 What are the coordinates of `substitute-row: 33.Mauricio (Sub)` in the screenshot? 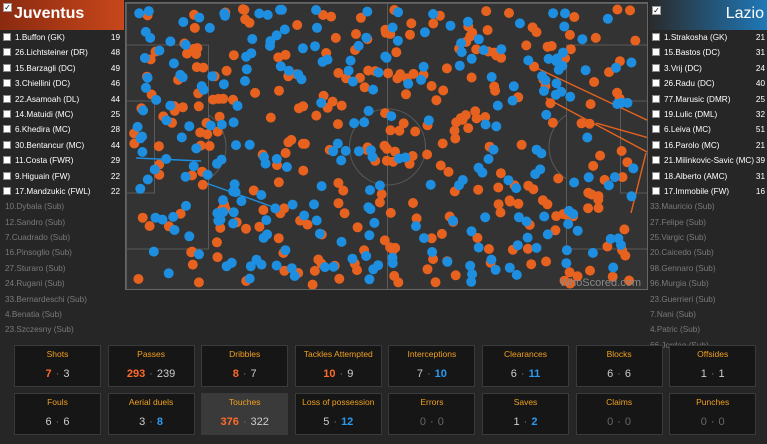 It's located at (708, 206).